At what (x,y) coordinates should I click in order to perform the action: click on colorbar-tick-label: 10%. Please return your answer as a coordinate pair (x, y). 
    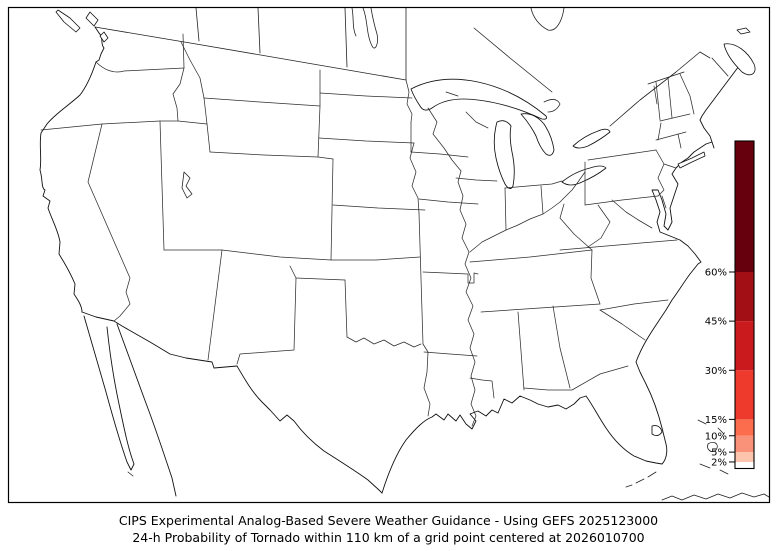
    Looking at the image, I should click on (716, 436).